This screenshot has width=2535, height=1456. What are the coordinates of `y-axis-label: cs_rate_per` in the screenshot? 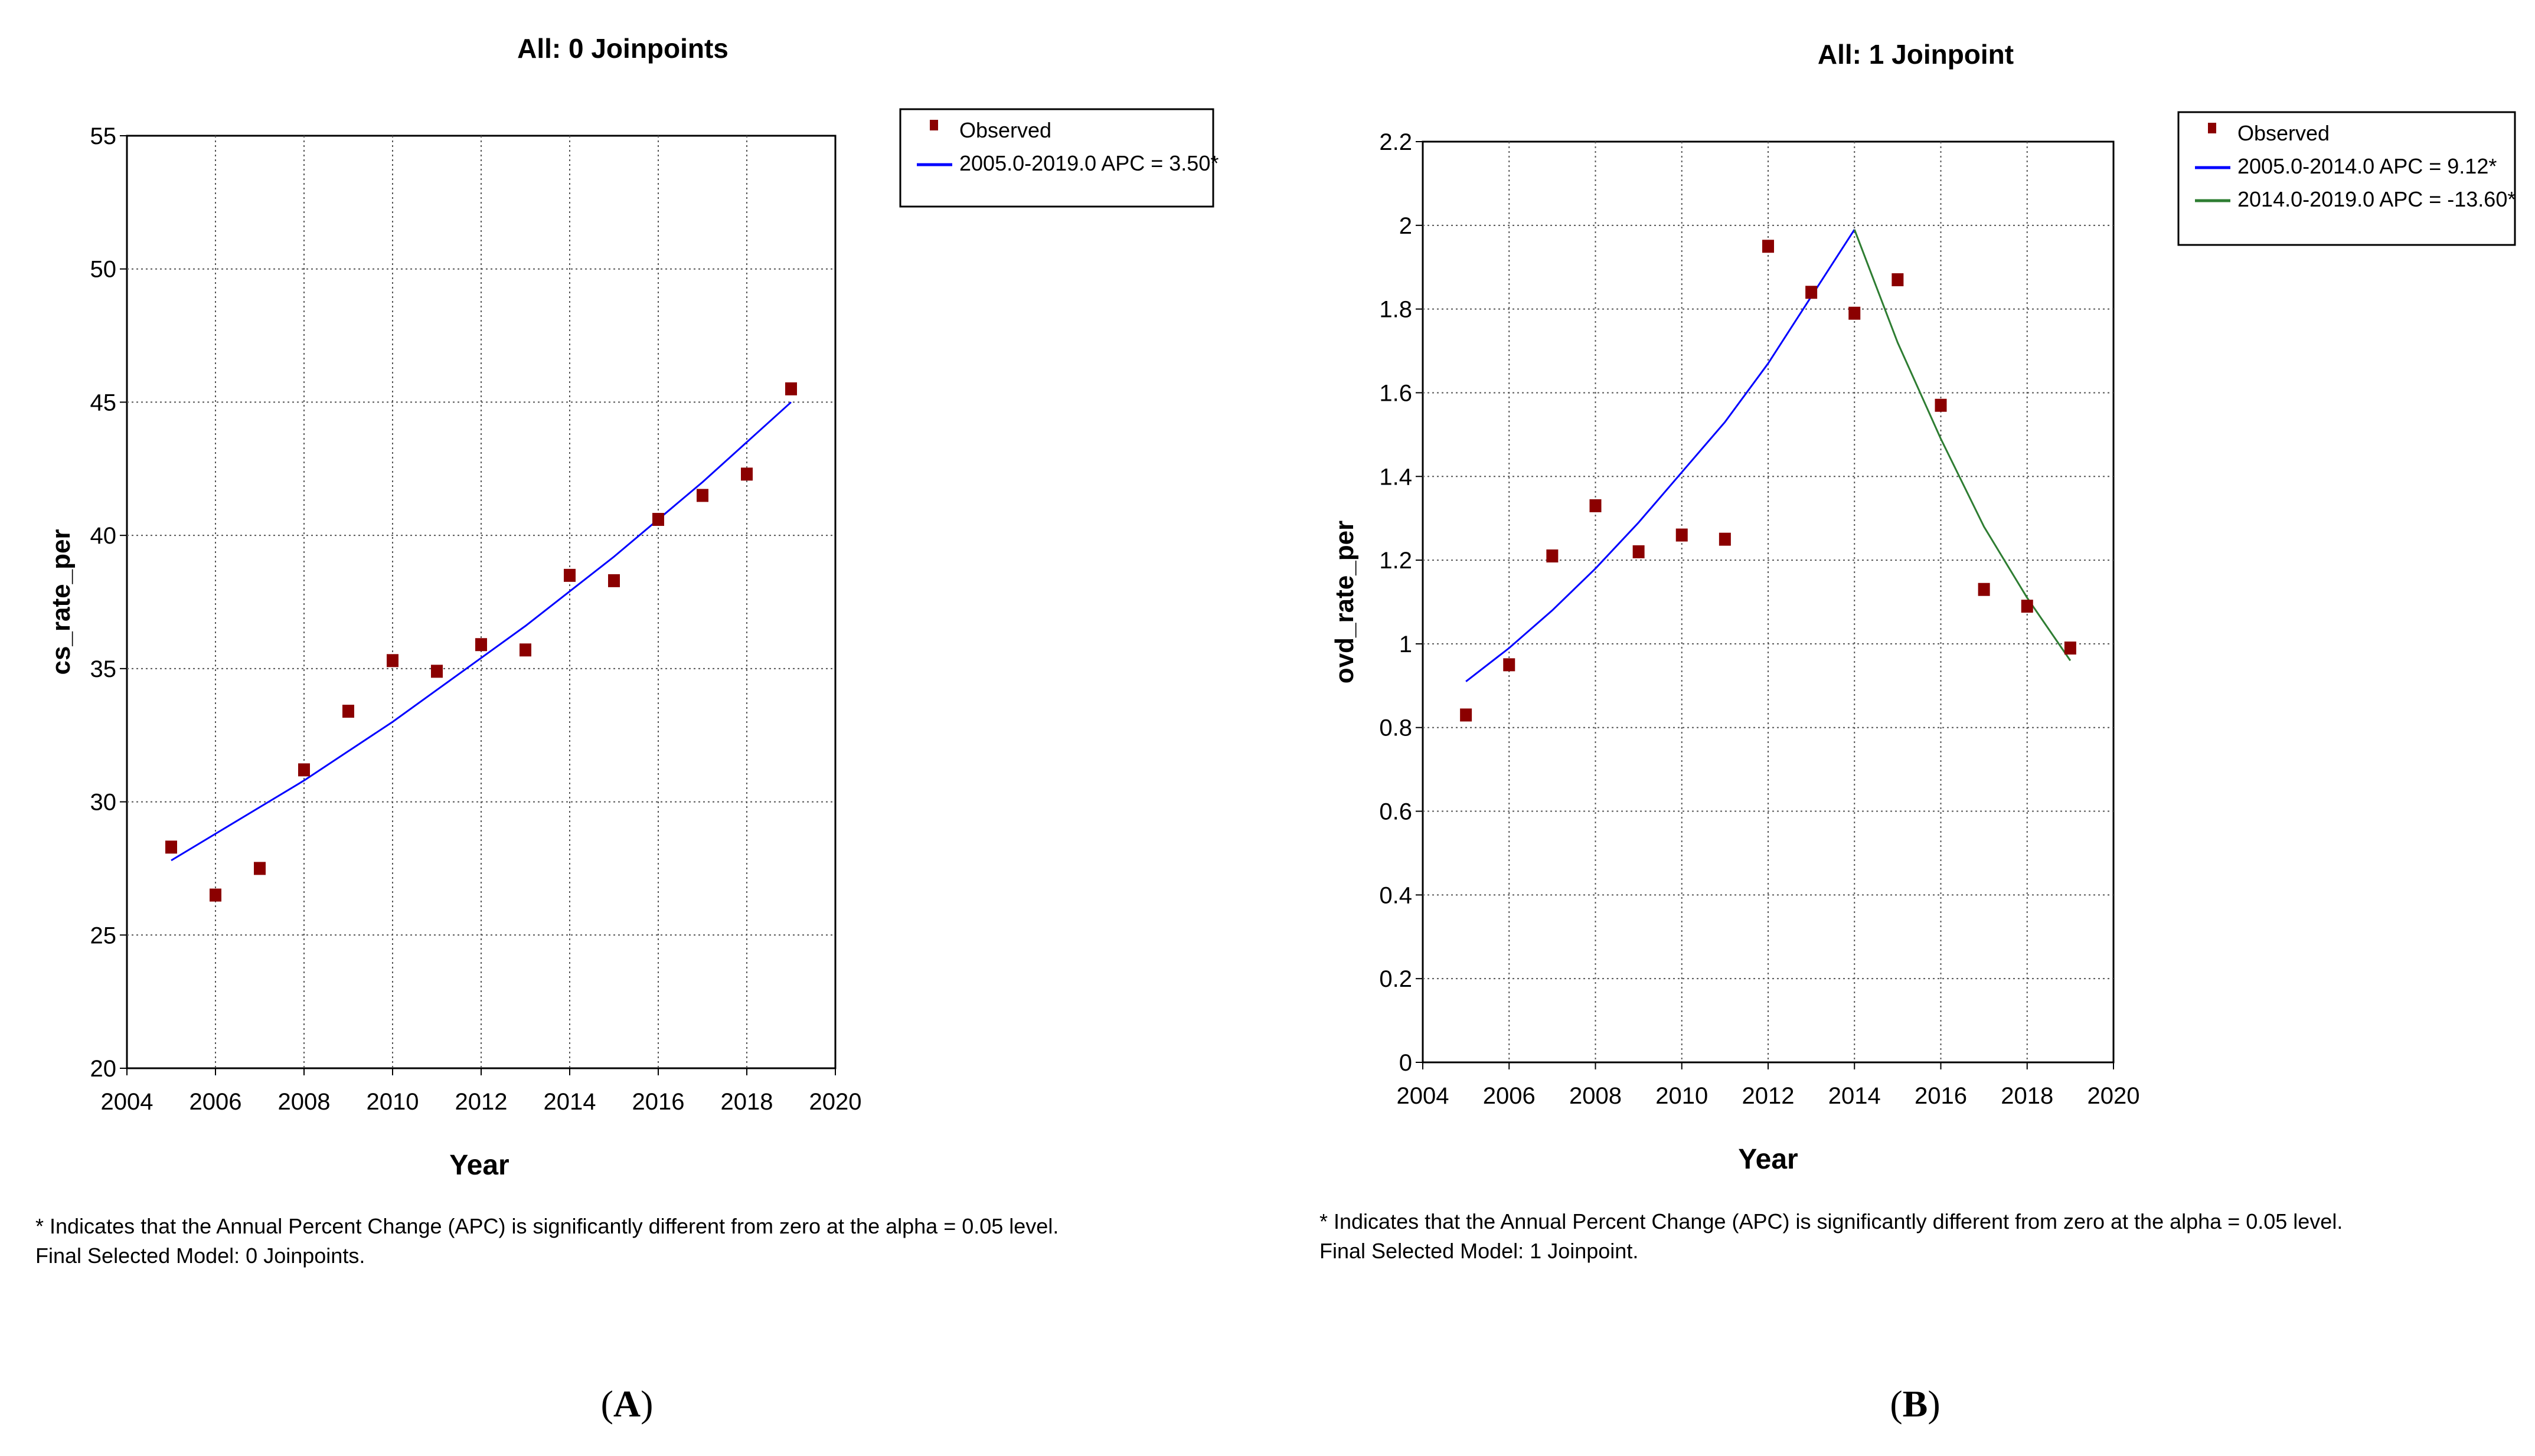 It's located at (62, 602).